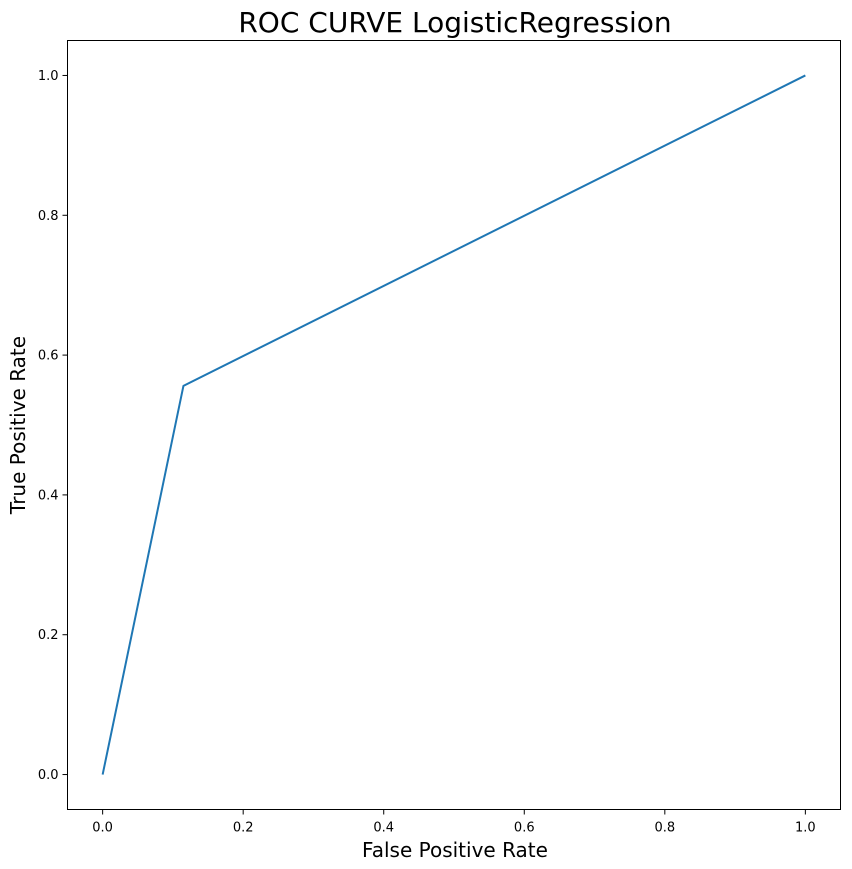 The width and height of the screenshot is (852, 869). Describe the element at coordinates (664, 828) in the screenshot. I see `x-tick-label: 0.8` at that location.